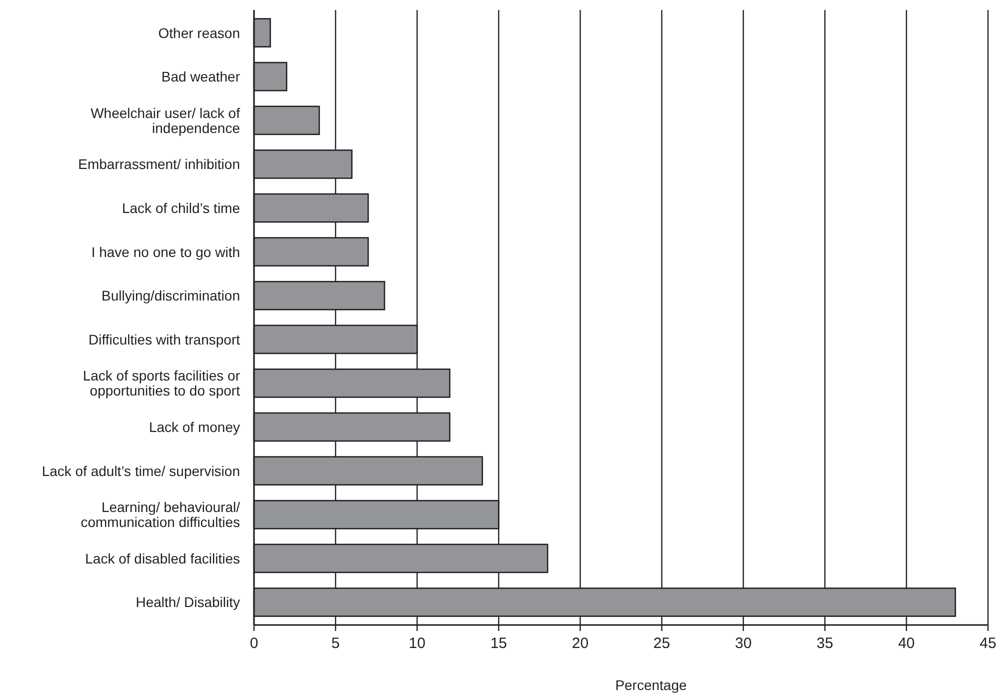 The image size is (1000, 697). What do you see at coordinates (906, 643) in the screenshot?
I see `x-tick-label: 40` at bounding box center [906, 643].